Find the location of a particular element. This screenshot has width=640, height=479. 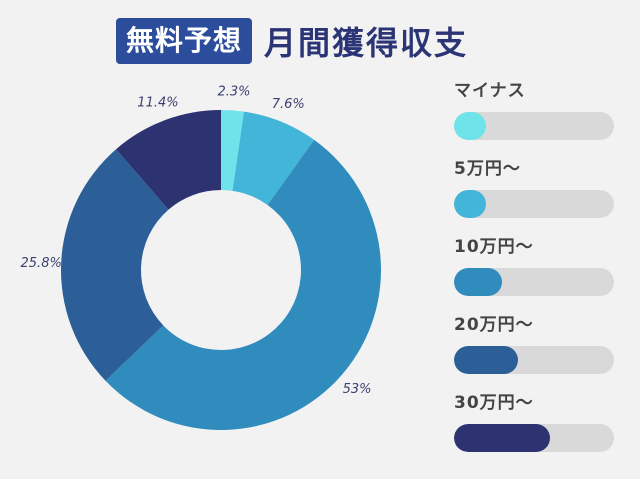

free-prediction-badge: 無料予想 is located at coordinates (184, 41).